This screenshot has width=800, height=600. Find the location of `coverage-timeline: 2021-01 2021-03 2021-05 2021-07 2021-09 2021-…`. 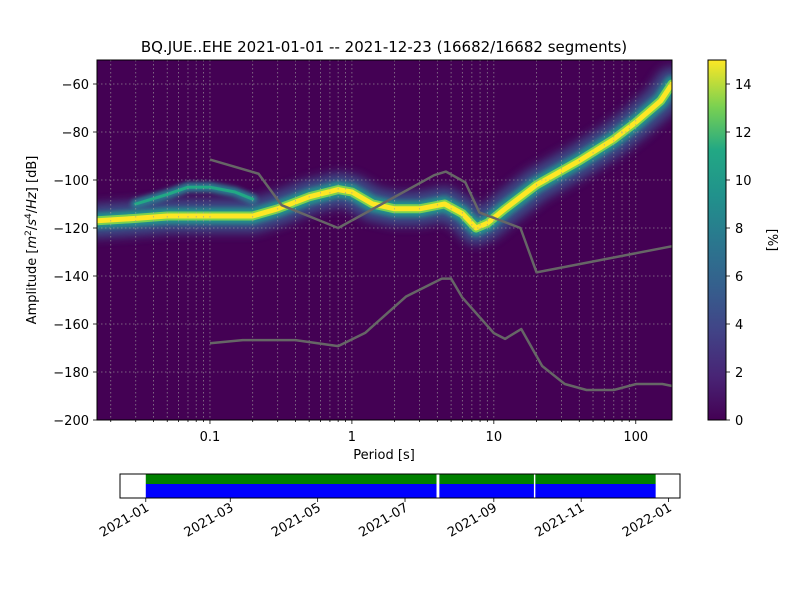

coverage-timeline: 2021-01 2021-03 2021-05 2021-07 2021-09 2021-… is located at coordinates (389, 507).